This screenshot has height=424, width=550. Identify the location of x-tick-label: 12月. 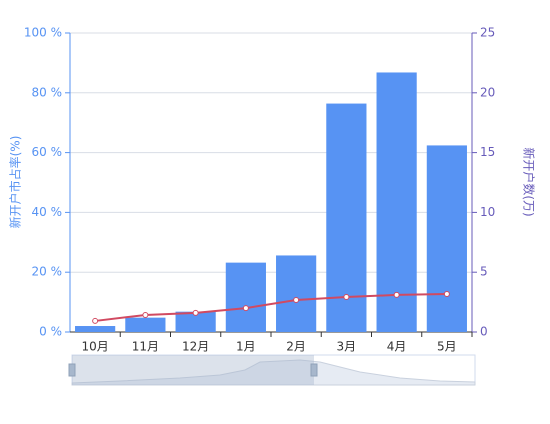
(195, 347).